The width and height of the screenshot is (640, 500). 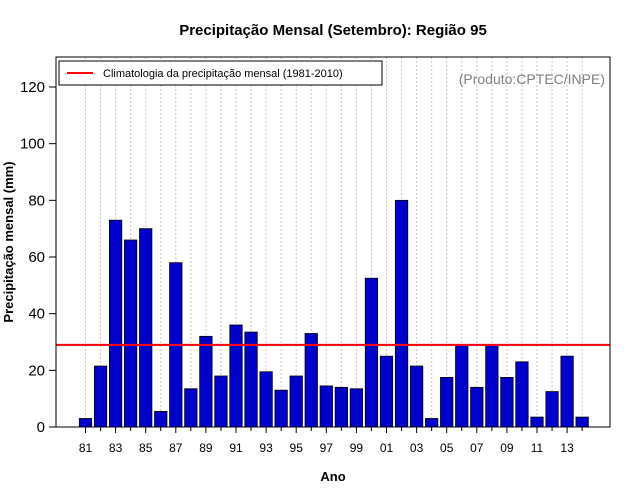 I want to click on x-tick-label: 09, so click(x=507, y=448).